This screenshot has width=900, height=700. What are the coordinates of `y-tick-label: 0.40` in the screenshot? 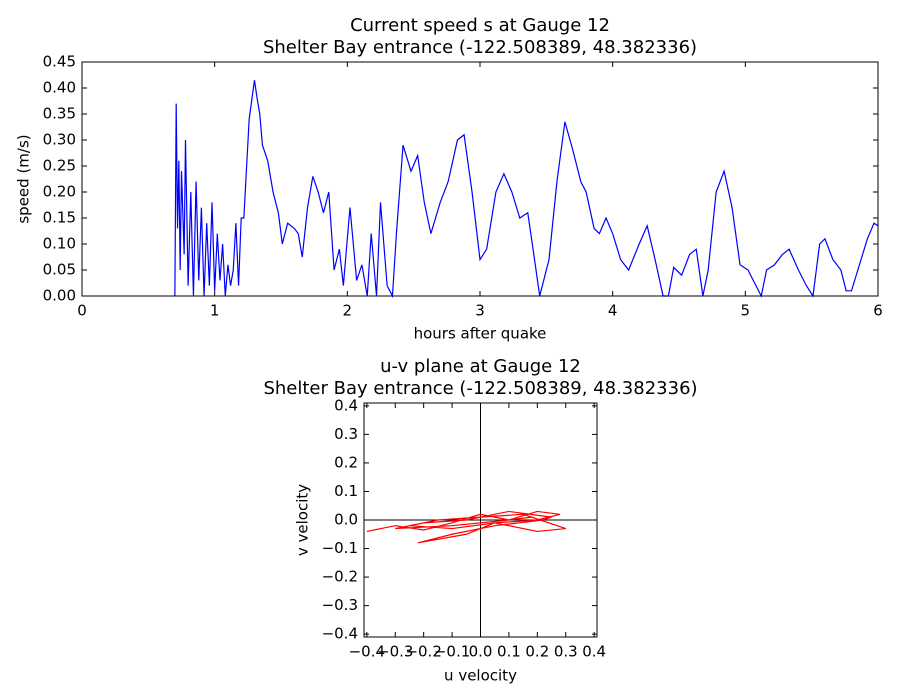 It's located at (59, 88).